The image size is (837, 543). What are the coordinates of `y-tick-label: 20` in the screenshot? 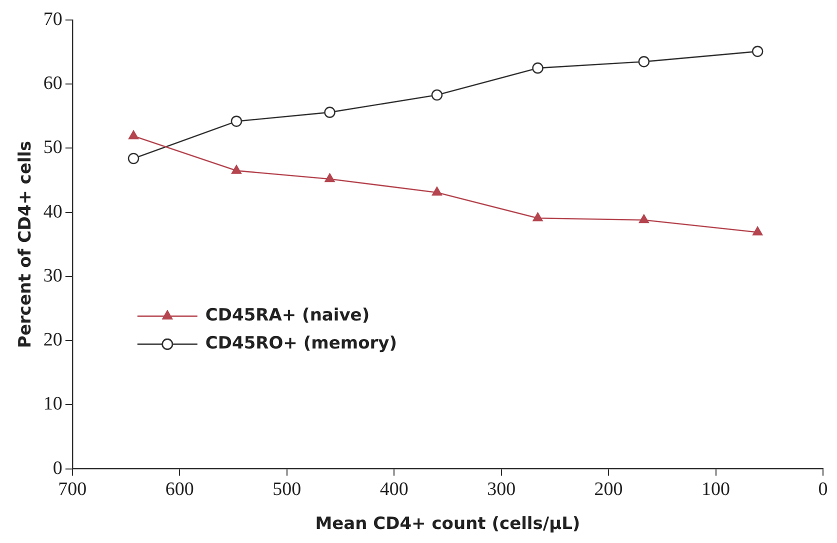 It's located at (52, 340).